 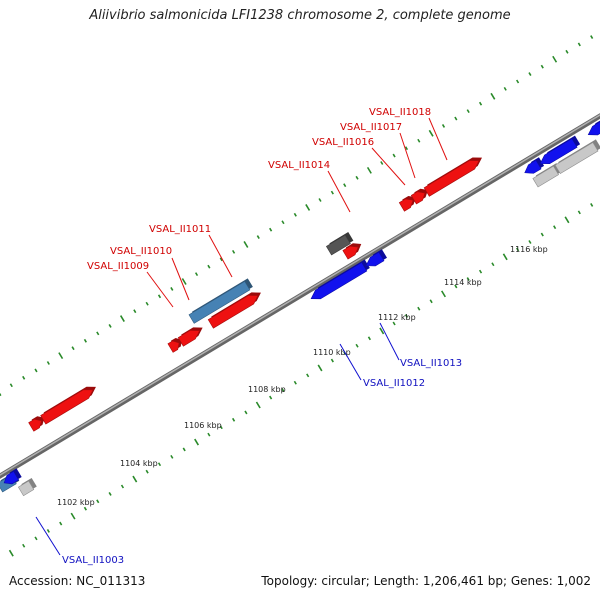 What do you see at coordinates (118, 266) in the screenshot?
I see `forward-gene-label: VSAL_II1009` at bounding box center [118, 266].